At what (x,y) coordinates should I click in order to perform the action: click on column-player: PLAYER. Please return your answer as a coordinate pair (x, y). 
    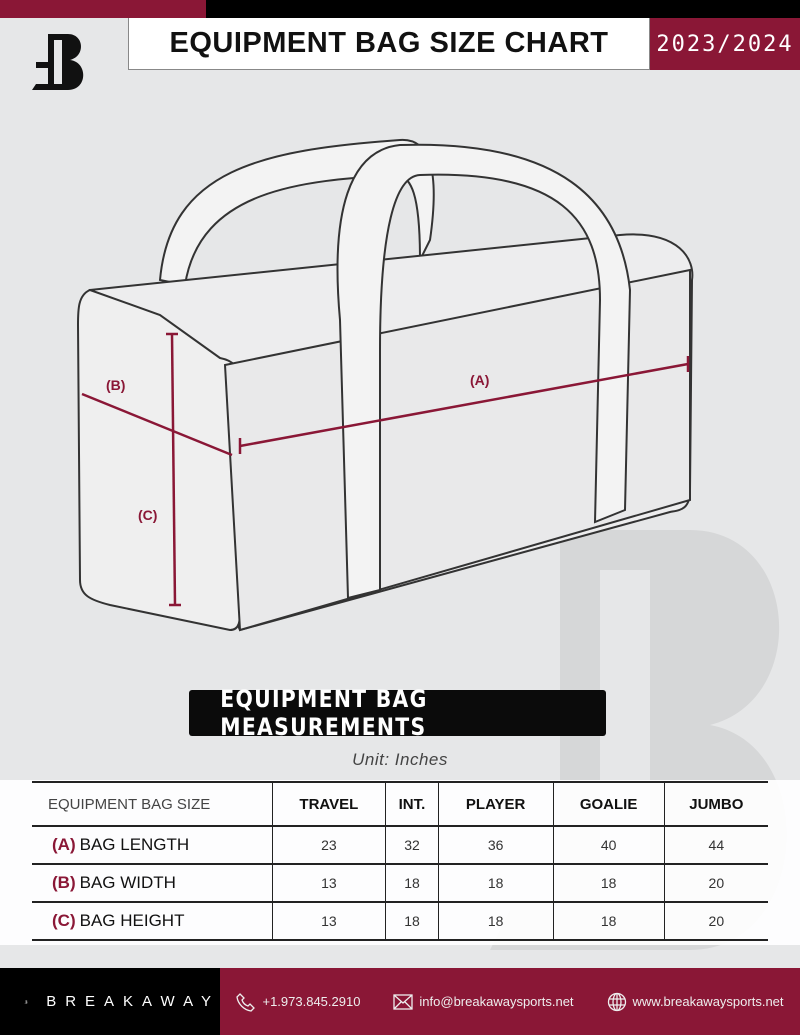
    Looking at the image, I should click on (495, 804).